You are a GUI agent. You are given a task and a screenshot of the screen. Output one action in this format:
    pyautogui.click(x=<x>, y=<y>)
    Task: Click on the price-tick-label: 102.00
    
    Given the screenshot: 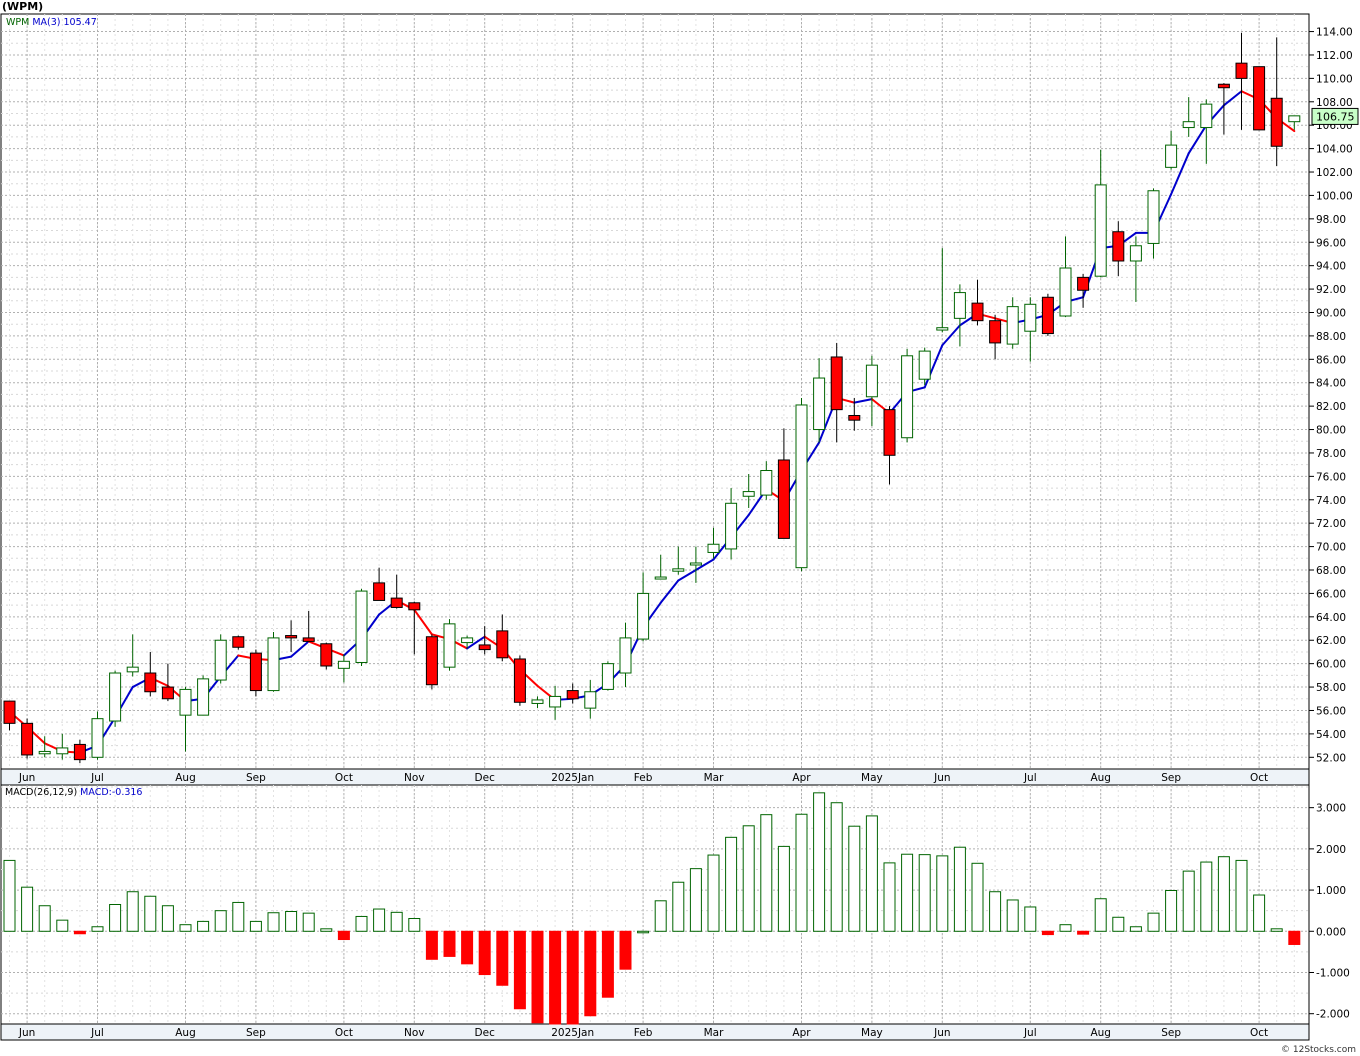 What is the action you would take?
    pyautogui.click(x=1334, y=173)
    